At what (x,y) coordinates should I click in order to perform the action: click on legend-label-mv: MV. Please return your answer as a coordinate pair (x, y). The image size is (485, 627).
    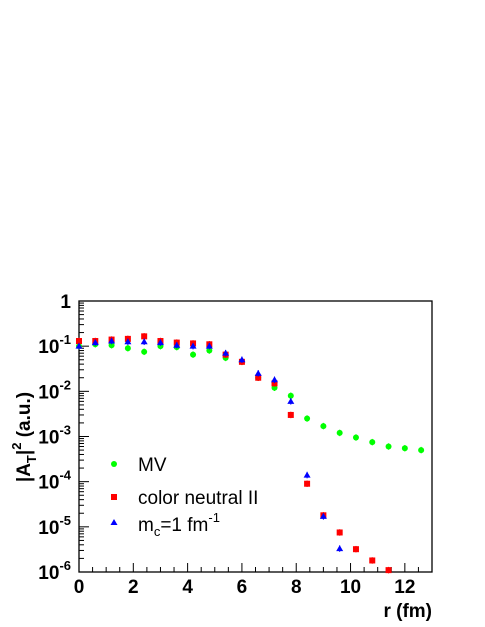
    Looking at the image, I should click on (152, 465).